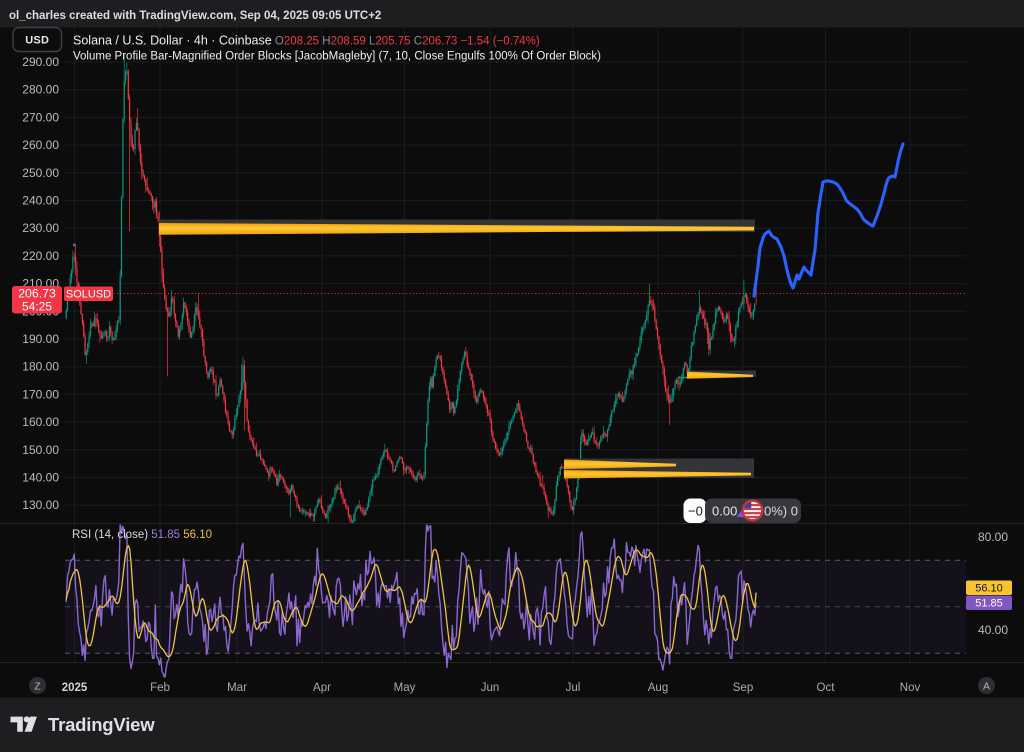  Describe the element at coordinates (40, 367) in the screenshot. I see `svg-text: 180.00` at that location.